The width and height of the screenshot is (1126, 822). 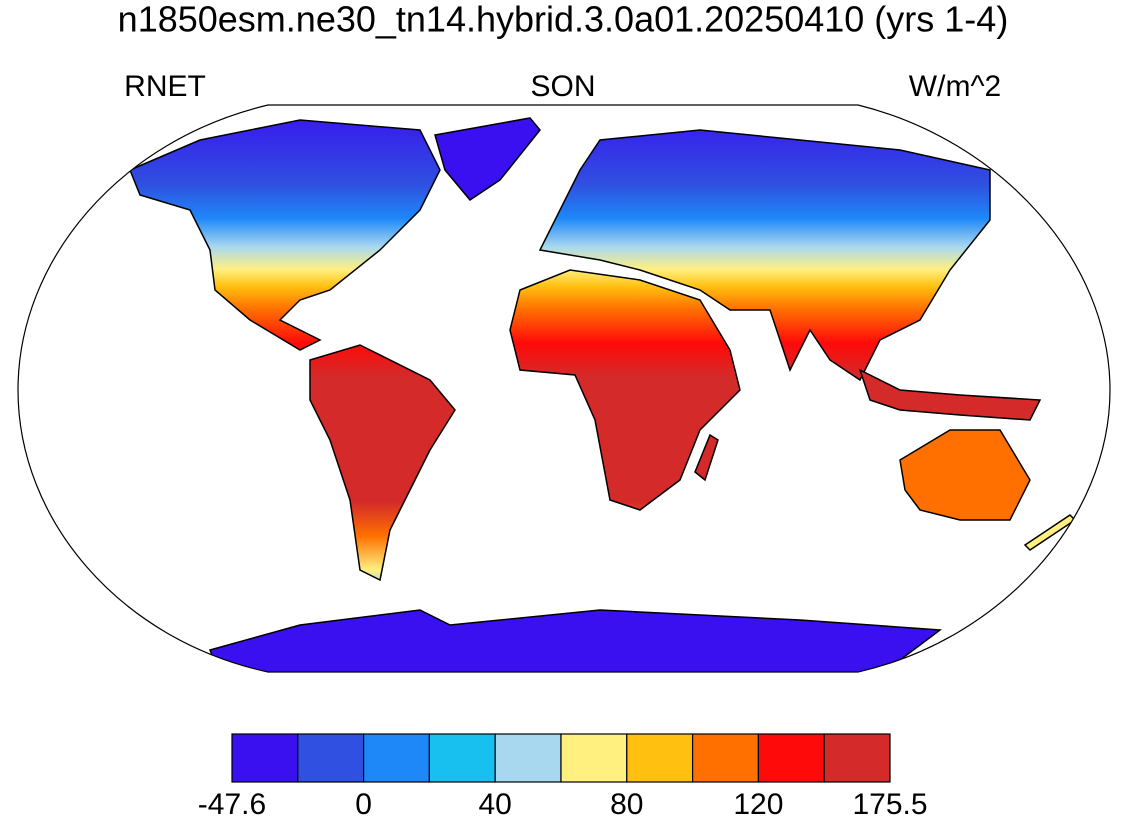 What do you see at coordinates (562, 86) in the screenshot?
I see `season-label: SON` at bounding box center [562, 86].